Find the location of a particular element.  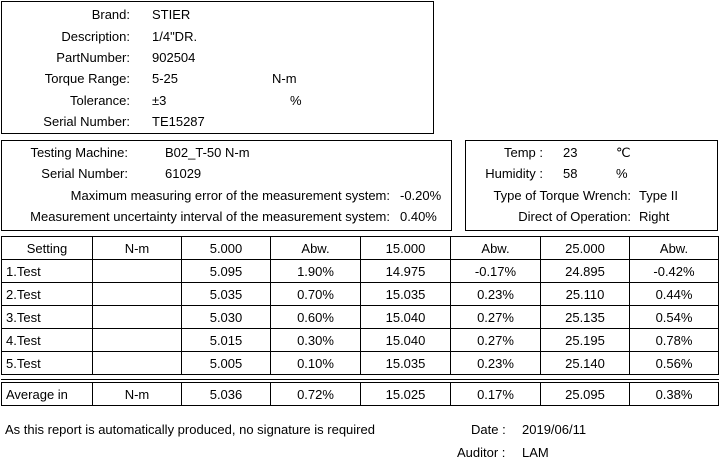

field-value: 0.40% is located at coordinates (418, 216).